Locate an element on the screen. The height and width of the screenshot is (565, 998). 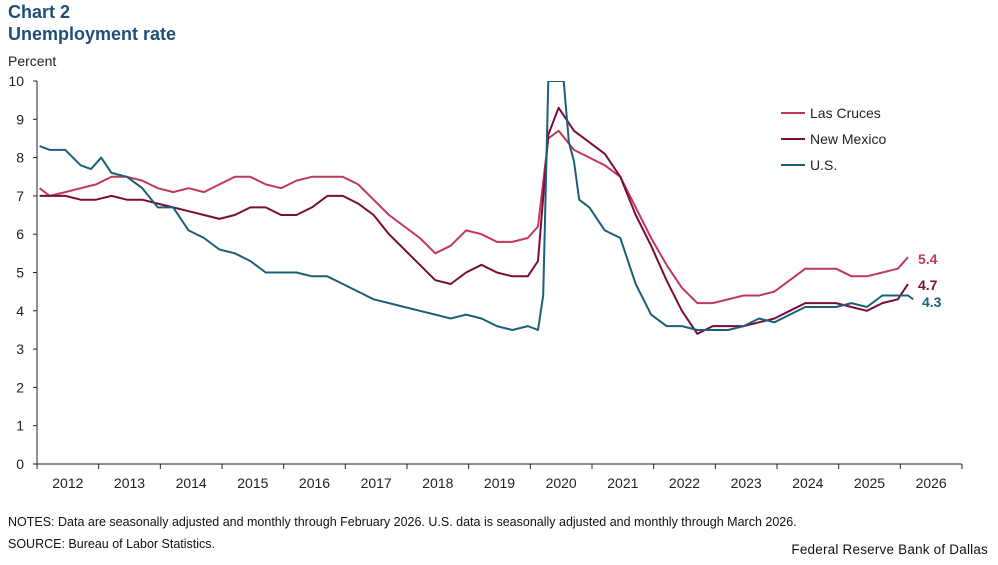
x-tick-label: 2013 is located at coordinates (129, 483).